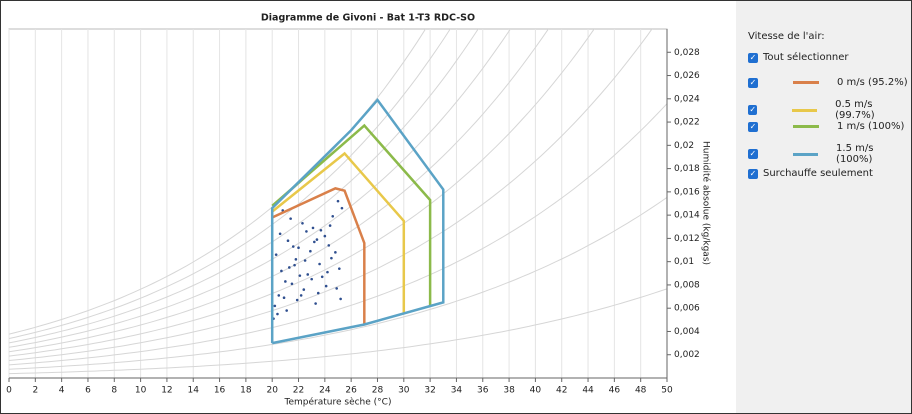 Image resolution: width=912 pixels, height=414 pixels. What do you see at coordinates (828, 82) in the screenshot?
I see `legend-entry: ✓ 0 m/s (95.2%)` at bounding box center [828, 82].